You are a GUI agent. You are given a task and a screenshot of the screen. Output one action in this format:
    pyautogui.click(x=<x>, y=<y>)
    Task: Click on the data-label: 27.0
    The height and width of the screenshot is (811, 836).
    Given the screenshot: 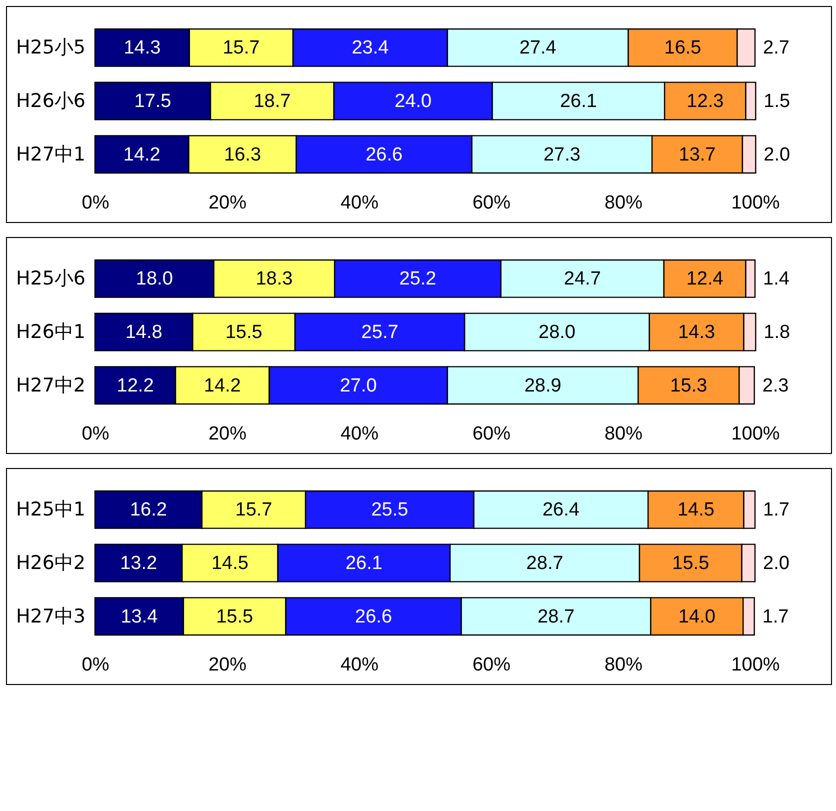 What is the action you would take?
    pyautogui.click(x=358, y=385)
    